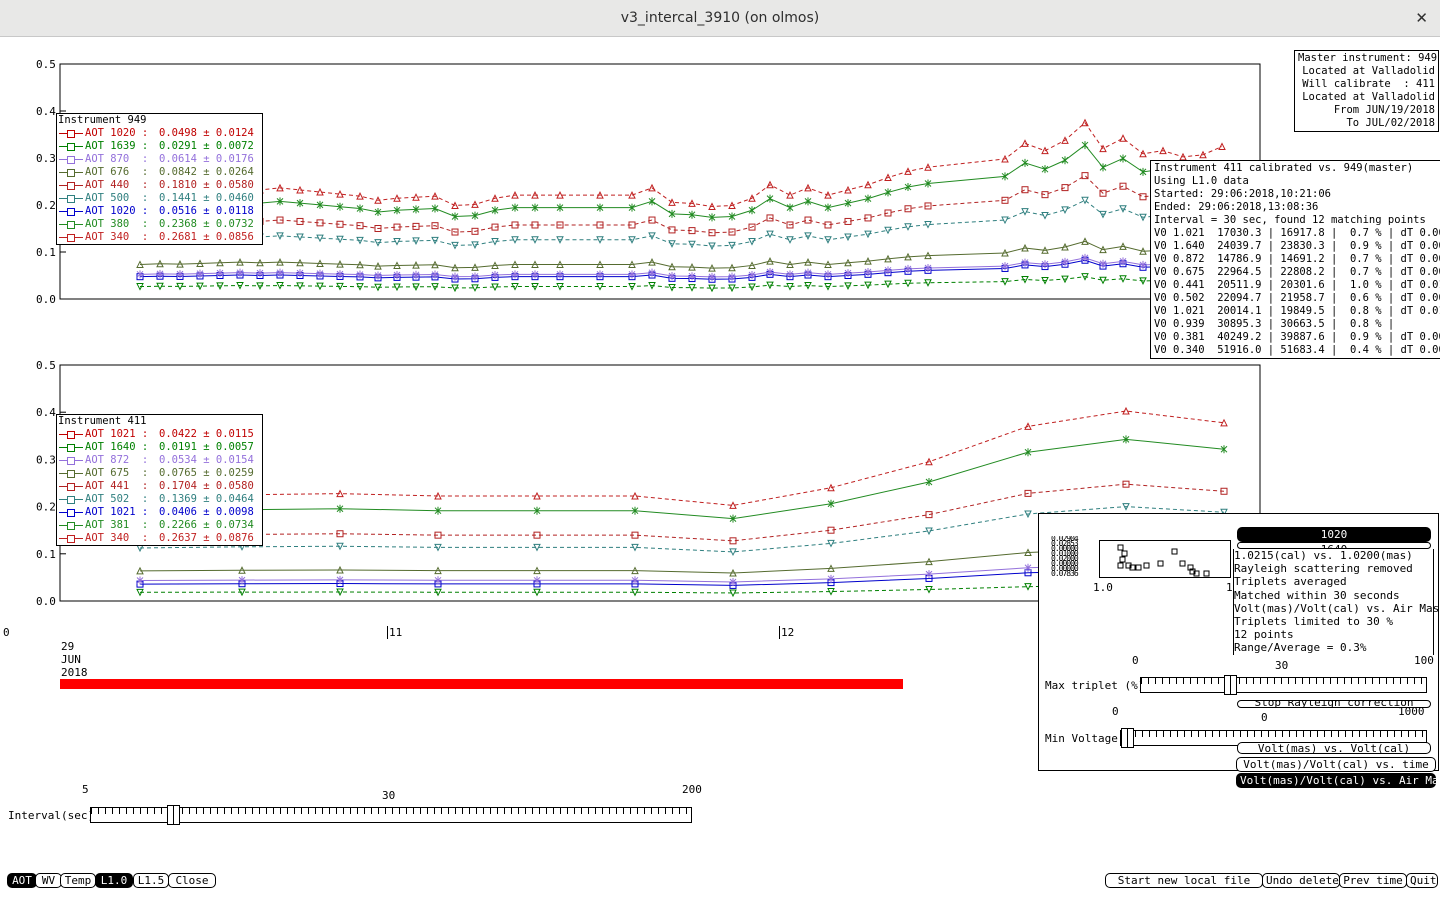  Describe the element at coordinates (22, 880) in the screenshot. I see `toolbar-button-aot: AOT` at that location.